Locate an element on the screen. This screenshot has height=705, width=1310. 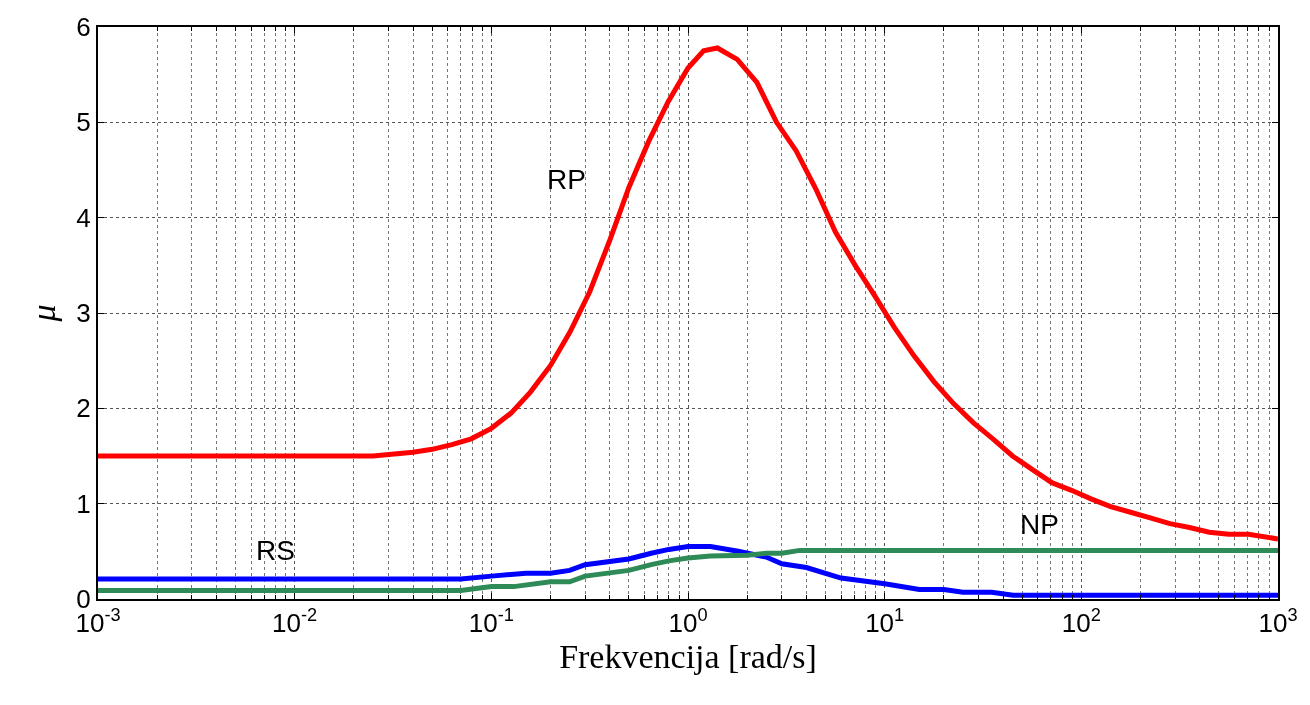
series-label: RP is located at coordinates (566, 179).